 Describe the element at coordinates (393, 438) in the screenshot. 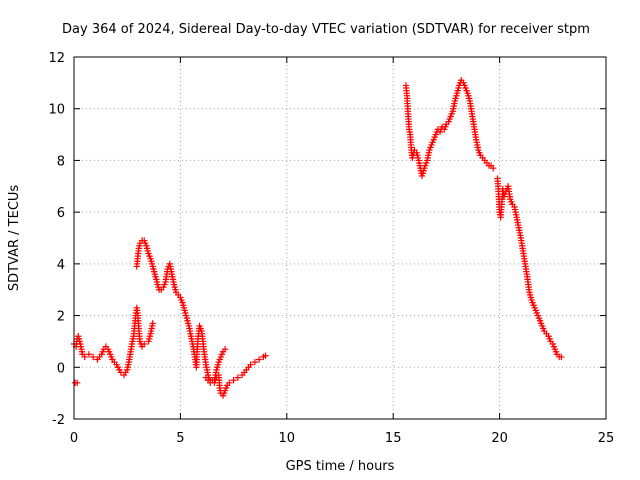

I see `x-tick-label: 15` at that location.